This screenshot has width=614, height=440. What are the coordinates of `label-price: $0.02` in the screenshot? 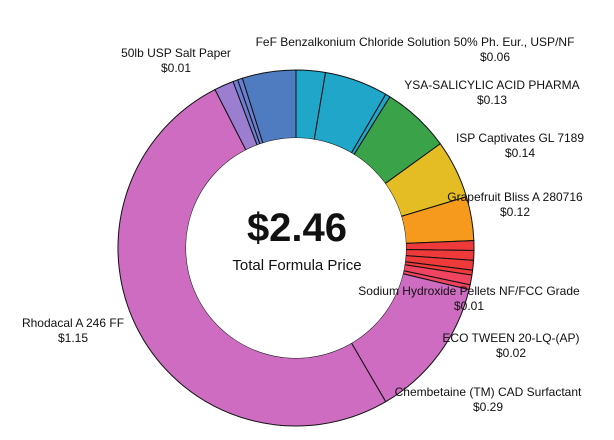 It's located at (511, 353).